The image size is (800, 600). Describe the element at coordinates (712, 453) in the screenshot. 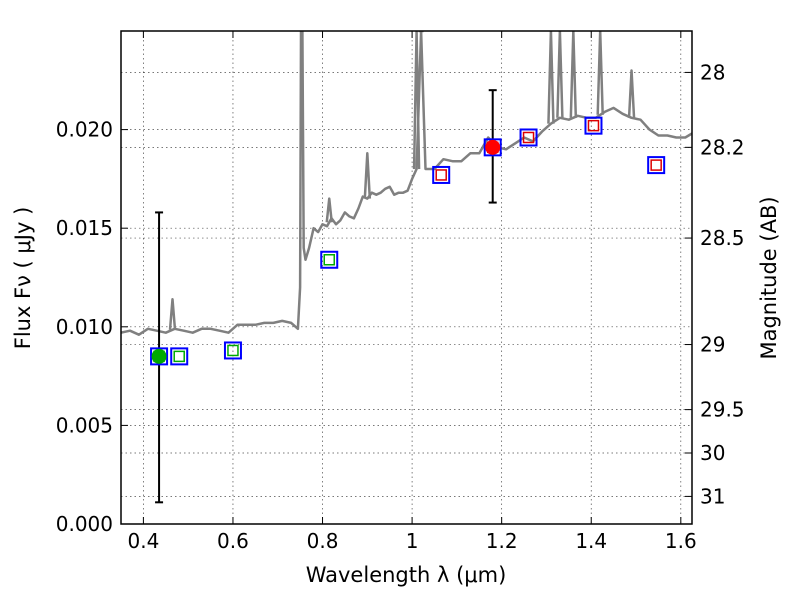

I see `right-tick-label: 30` at that location.